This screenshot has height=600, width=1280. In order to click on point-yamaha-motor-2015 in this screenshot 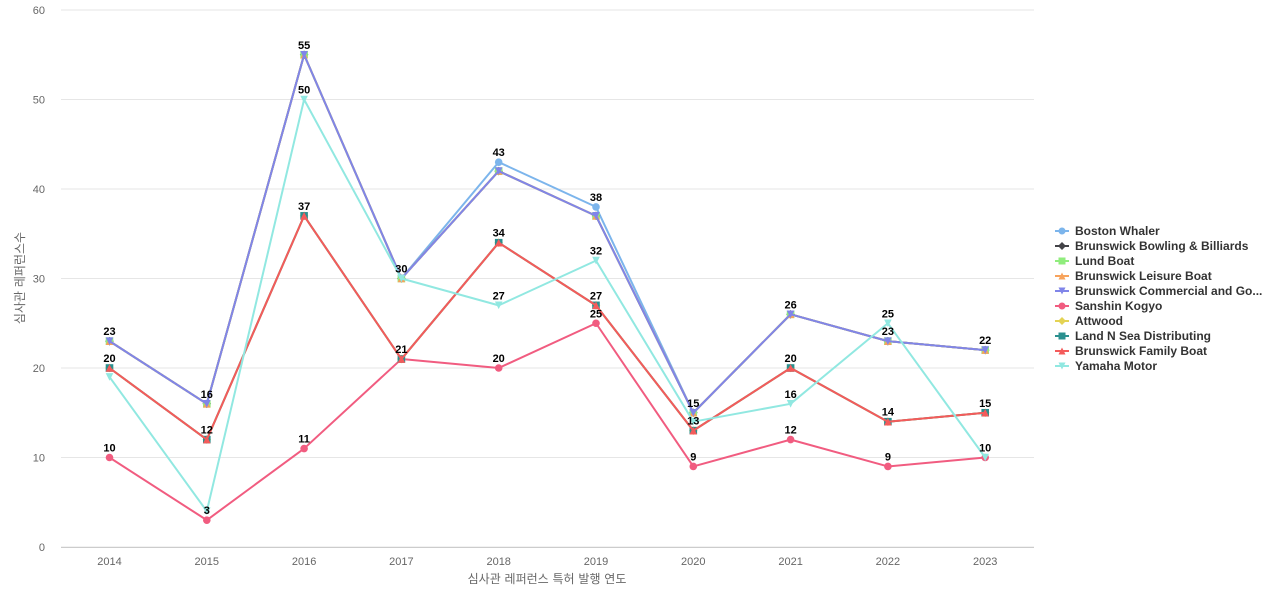, I will do `click(207, 511)`.